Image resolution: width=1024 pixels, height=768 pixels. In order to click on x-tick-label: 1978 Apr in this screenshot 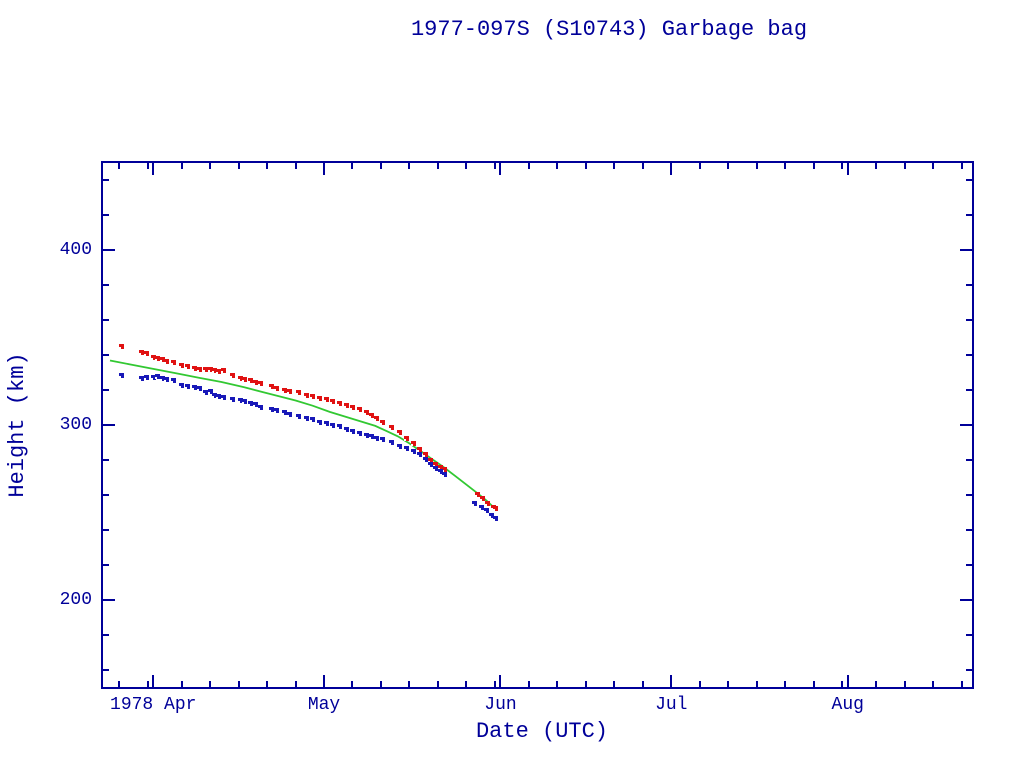, I will do `click(153, 705)`.